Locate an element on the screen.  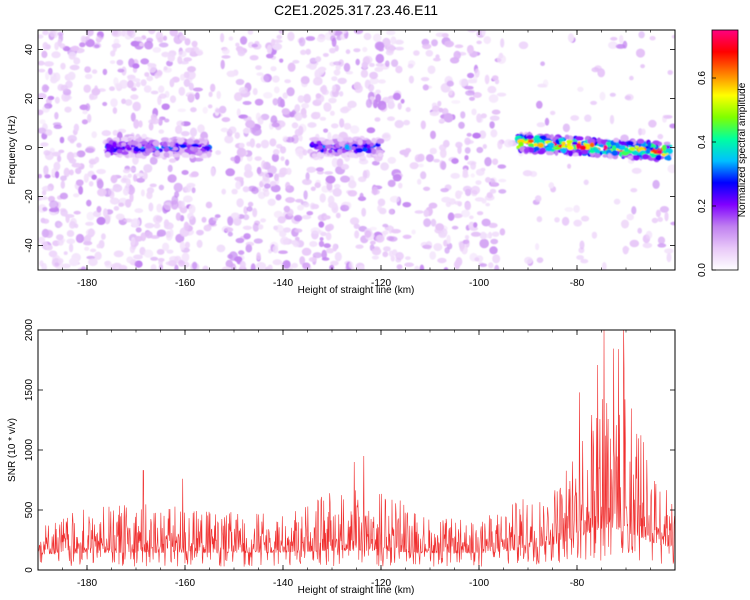
x-tick-label: -120 is located at coordinates (381, 583).